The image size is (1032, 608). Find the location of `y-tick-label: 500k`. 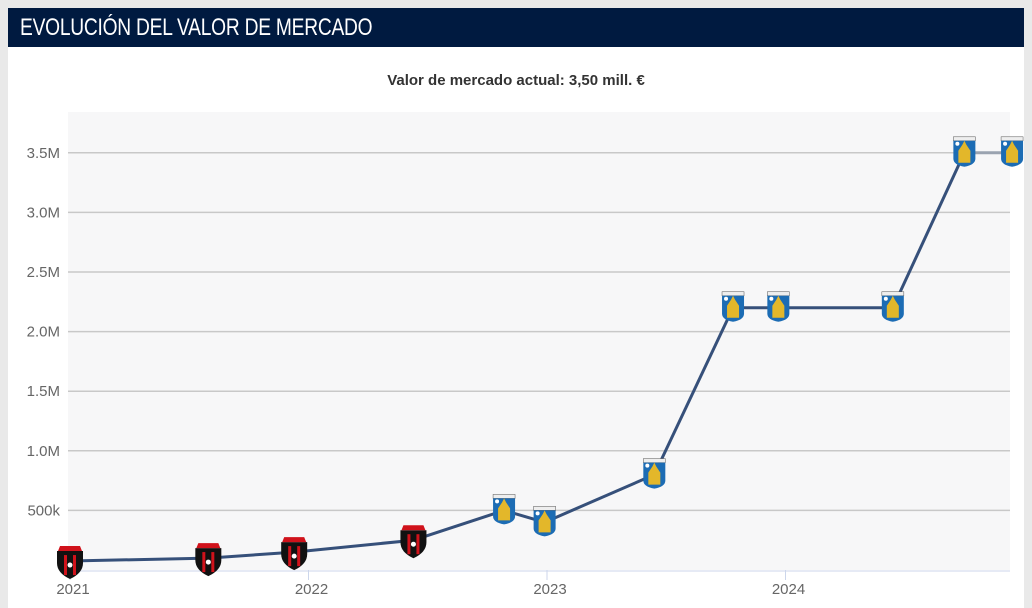

y-tick-label: 500k is located at coordinates (43, 510).